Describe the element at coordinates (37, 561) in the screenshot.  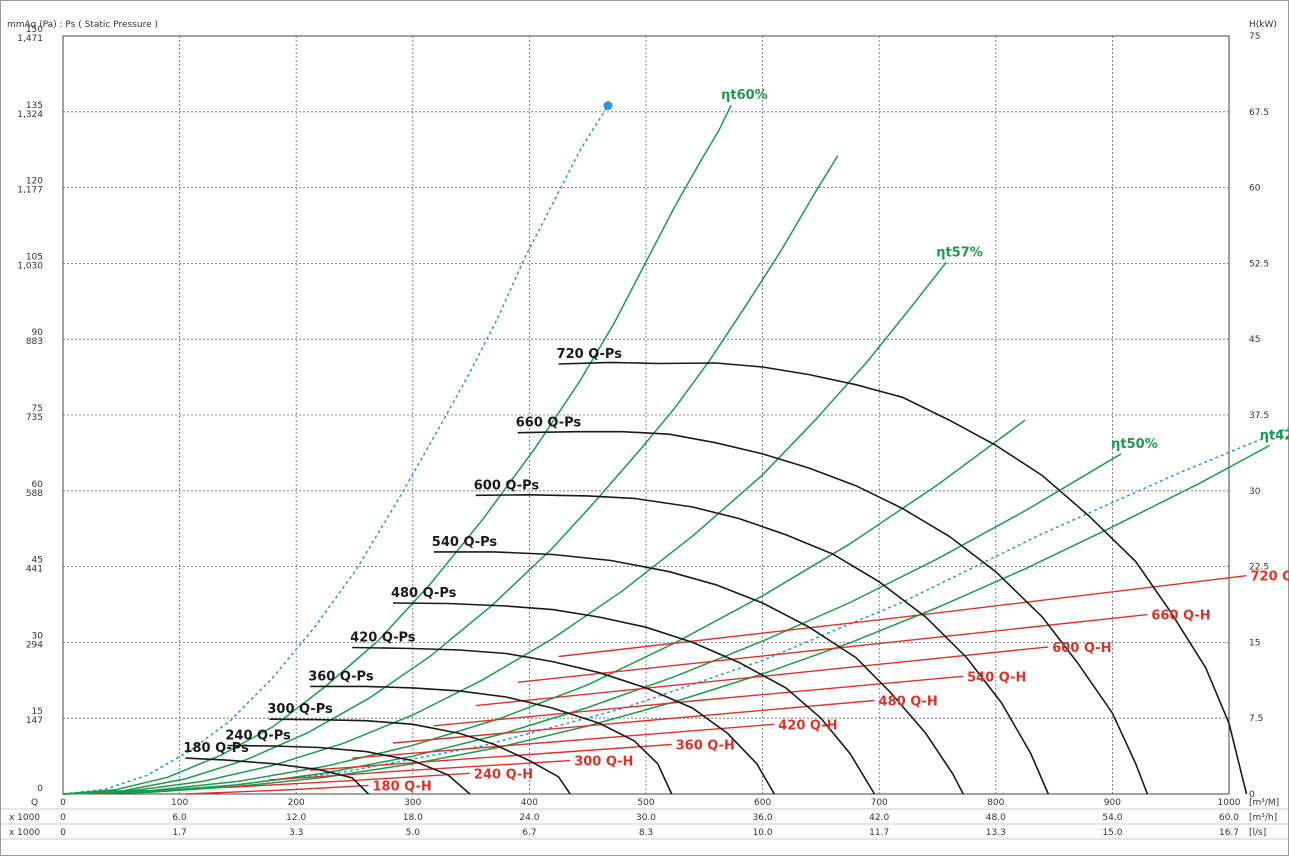
I see `left-tick-mmaq: 45` at that location.